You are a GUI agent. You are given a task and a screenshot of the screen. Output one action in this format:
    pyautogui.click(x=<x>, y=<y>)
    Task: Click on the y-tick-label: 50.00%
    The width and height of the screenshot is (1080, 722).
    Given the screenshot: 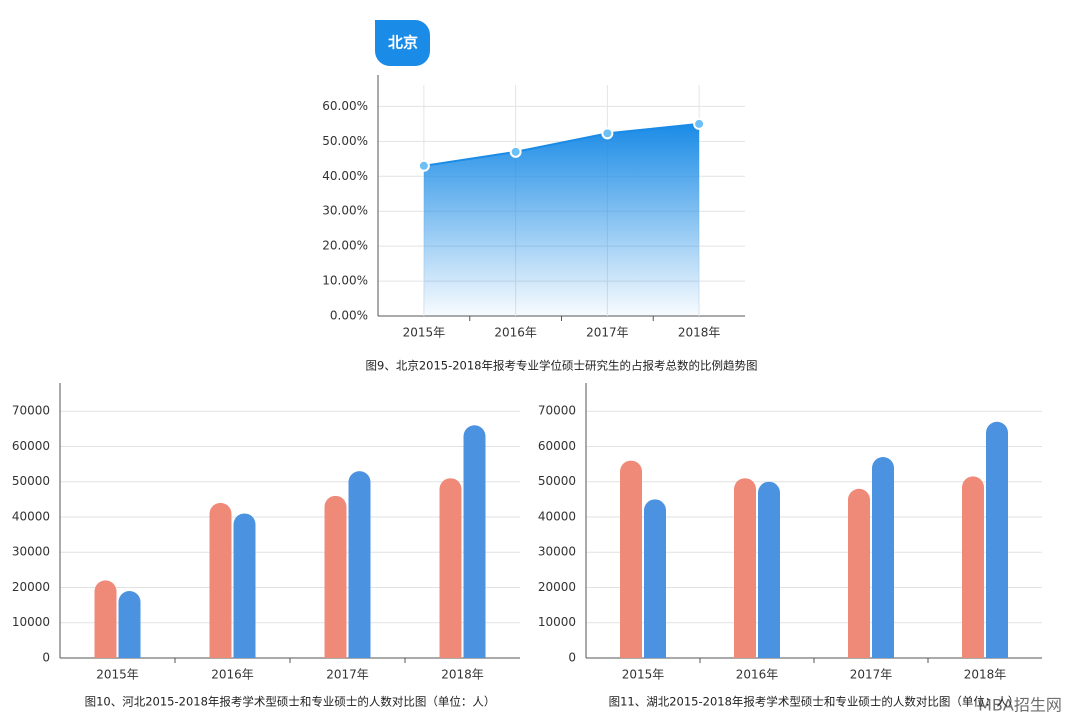 What is the action you would take?
    pyautogui.click(x=345, y=141)
    